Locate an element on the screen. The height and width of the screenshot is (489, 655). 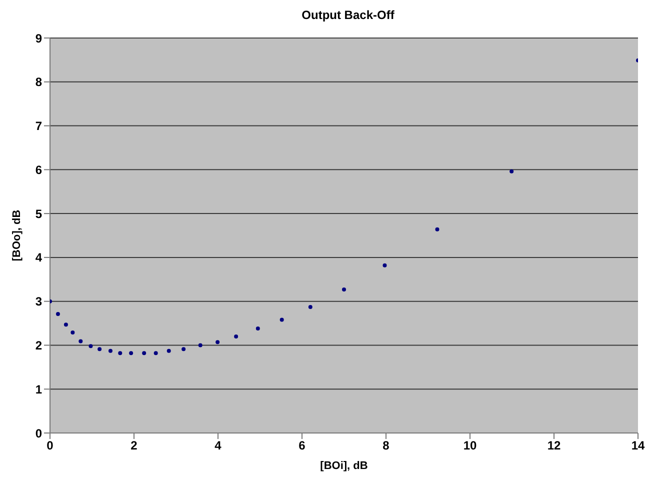
y-tick-label: 1 is located at coordinates (38, 389).